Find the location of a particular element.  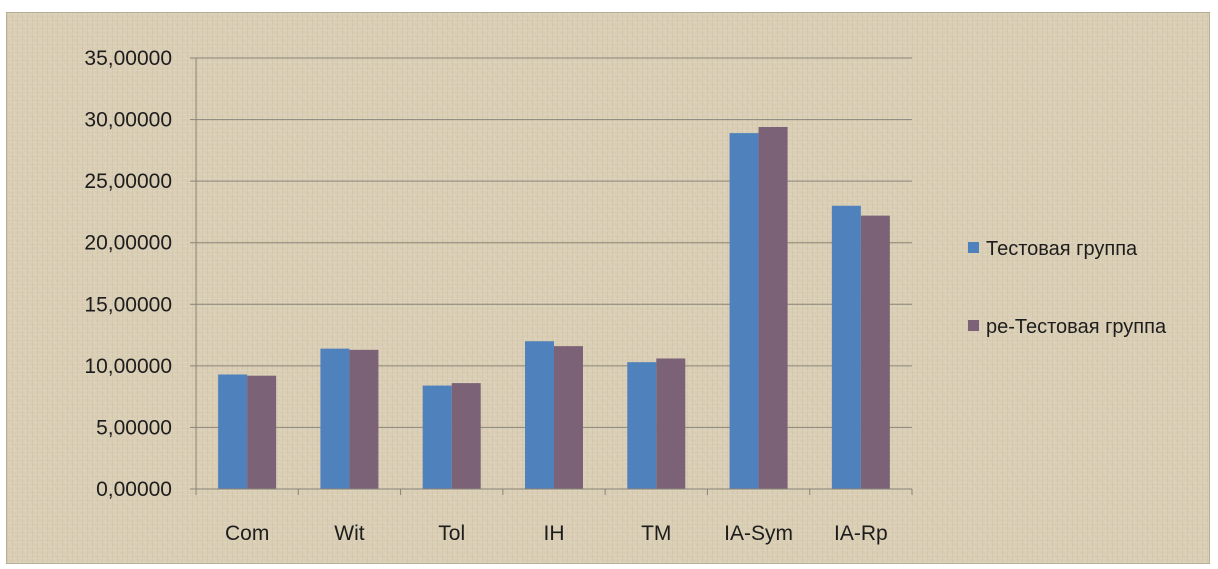

x-tick-label: Com is located at coordinates (247, 533).